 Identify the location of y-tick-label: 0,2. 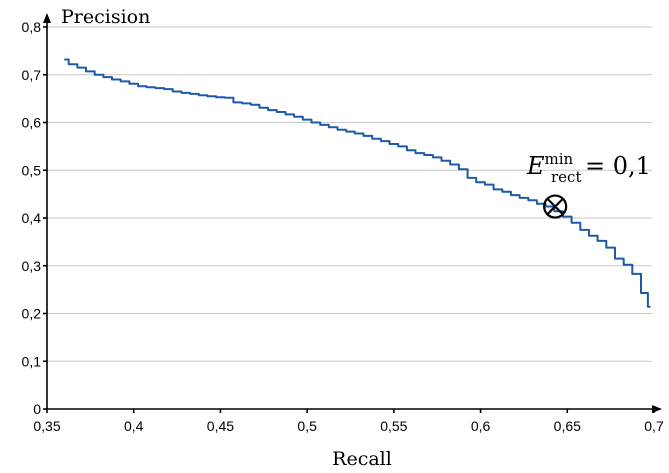
(32, 314).